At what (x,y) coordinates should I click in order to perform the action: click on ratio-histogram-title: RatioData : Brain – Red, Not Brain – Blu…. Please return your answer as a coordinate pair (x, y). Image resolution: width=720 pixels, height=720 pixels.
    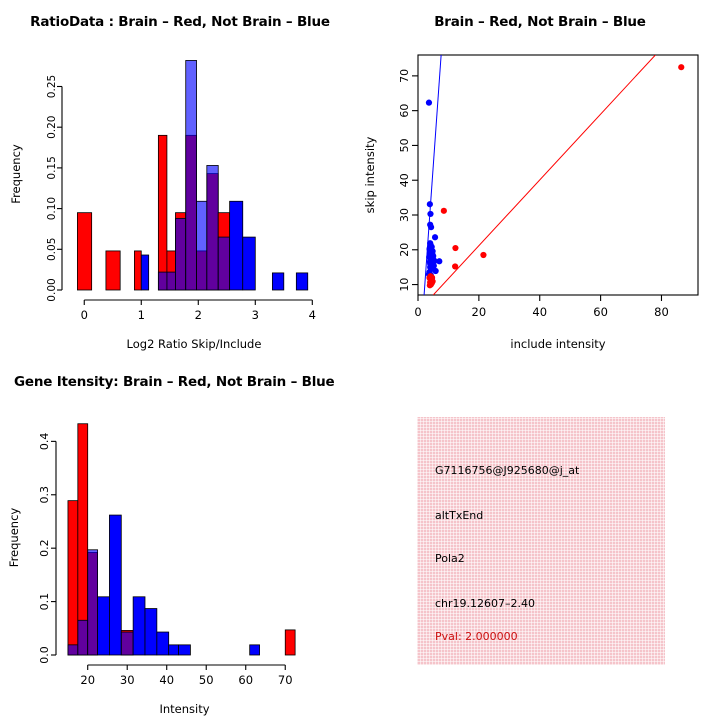
    Looking at the image, I should click on (180, 22).